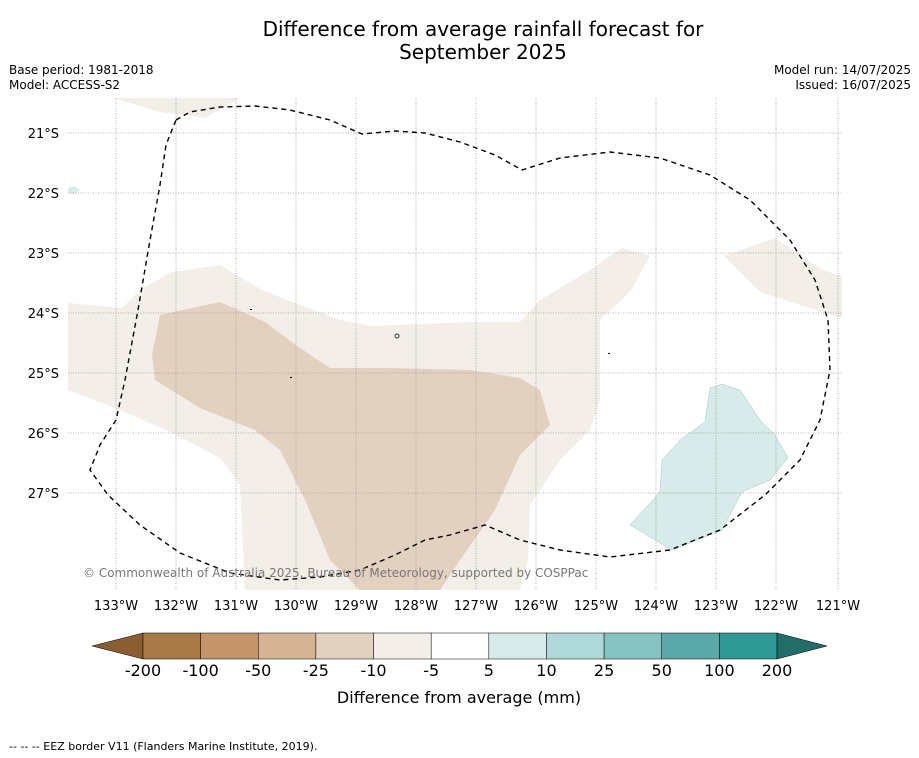  What do you see at coordinates (43, 494) in the screenshot?
I see `lat-label: 27°S` at bounding box center [43, 494].